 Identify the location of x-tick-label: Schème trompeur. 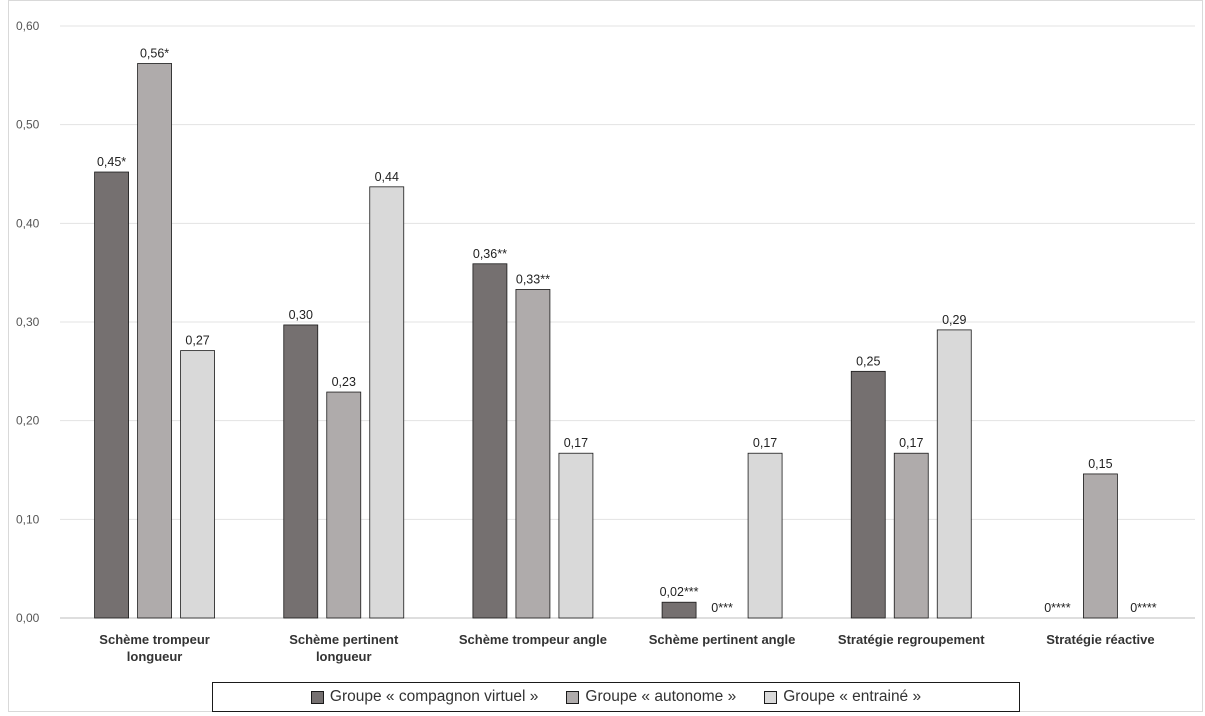
(154, 639).